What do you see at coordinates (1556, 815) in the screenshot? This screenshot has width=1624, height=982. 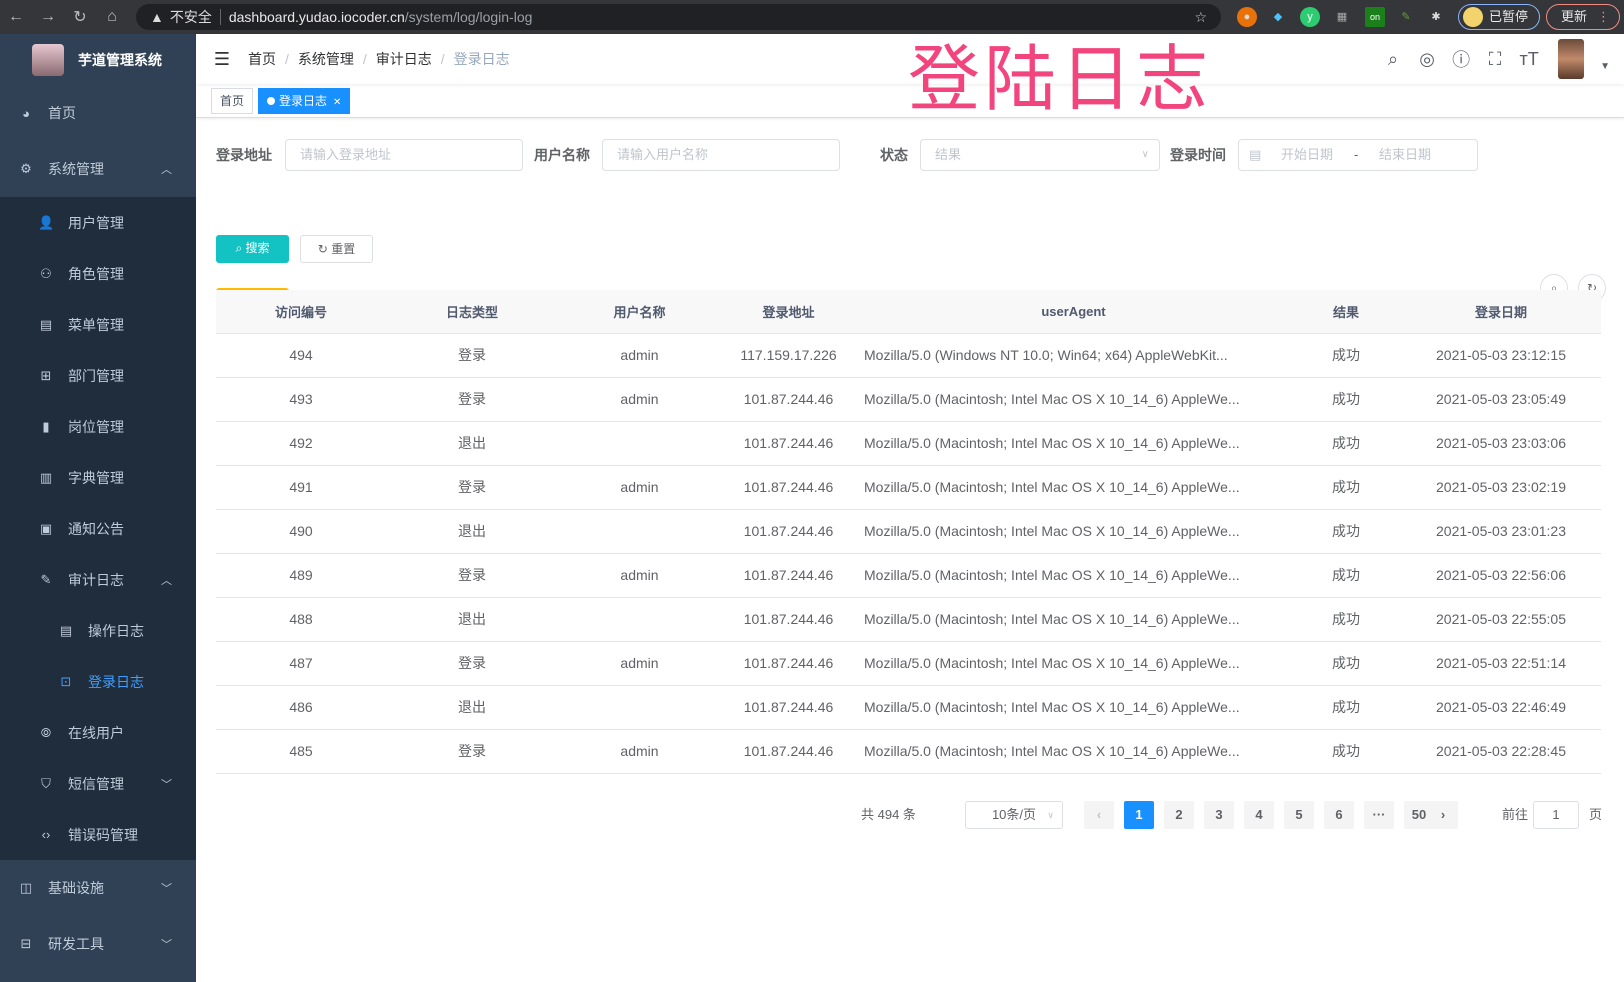 I see `goto-page-input: 1` at bounding box center [1556, 815].